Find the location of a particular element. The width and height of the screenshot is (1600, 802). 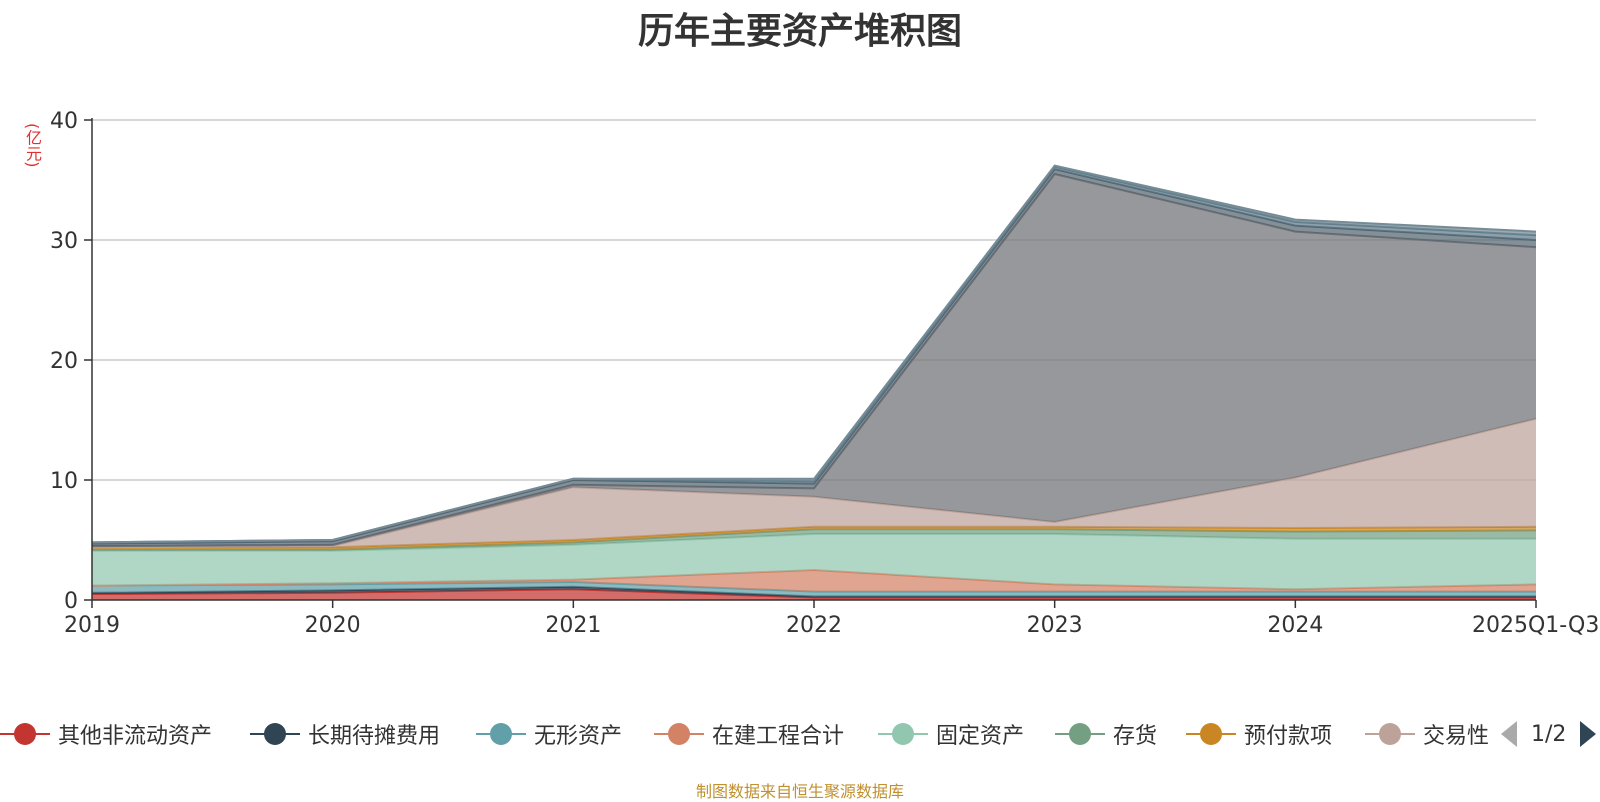

x-tick-label: 2023 is located at coordinates (1055, 625).